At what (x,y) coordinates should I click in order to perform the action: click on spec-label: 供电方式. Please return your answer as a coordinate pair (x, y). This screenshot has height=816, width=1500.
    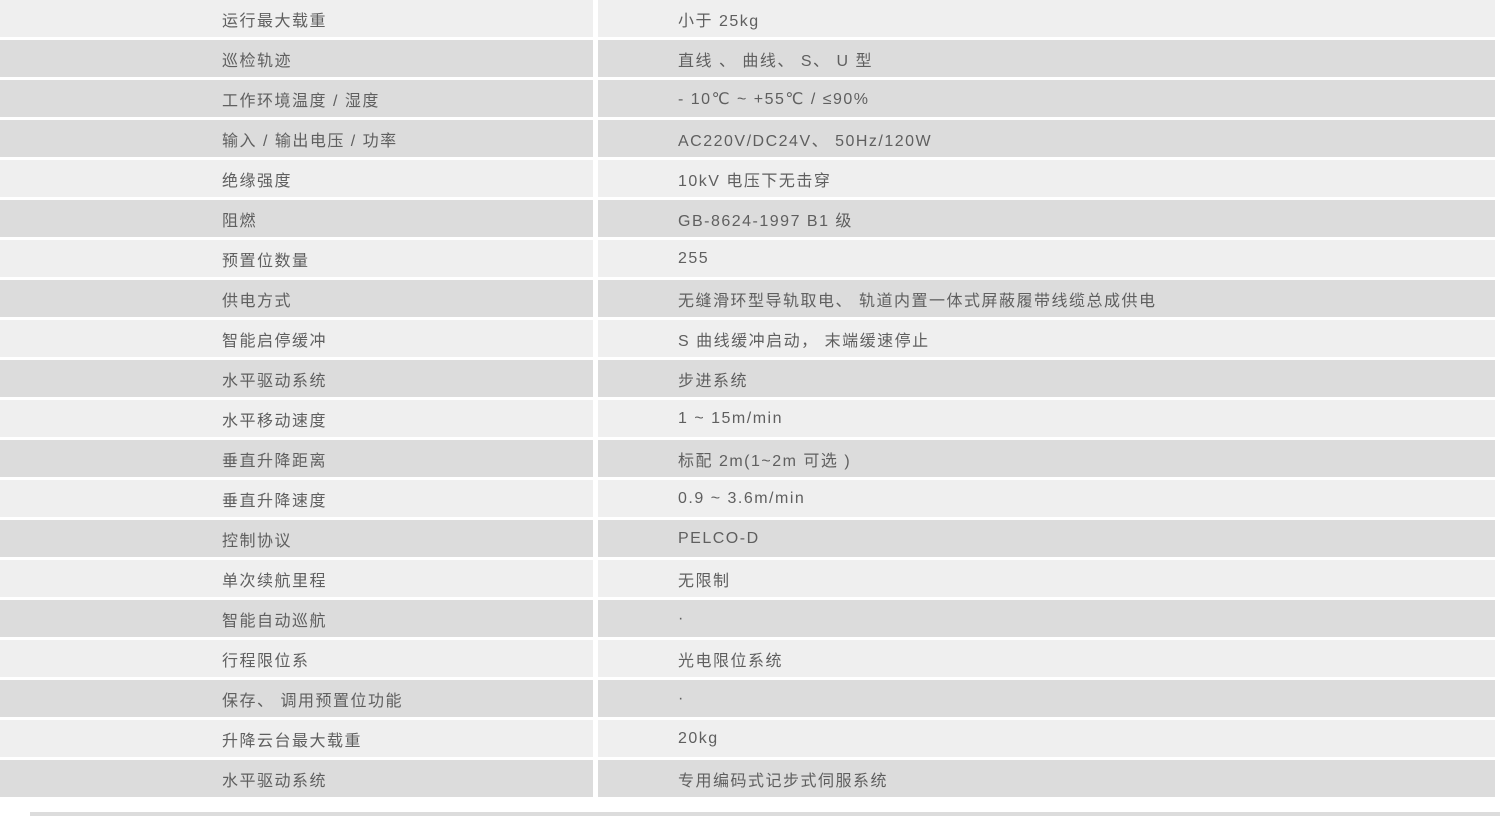
    Looking at the image, I should click on (257, 301).